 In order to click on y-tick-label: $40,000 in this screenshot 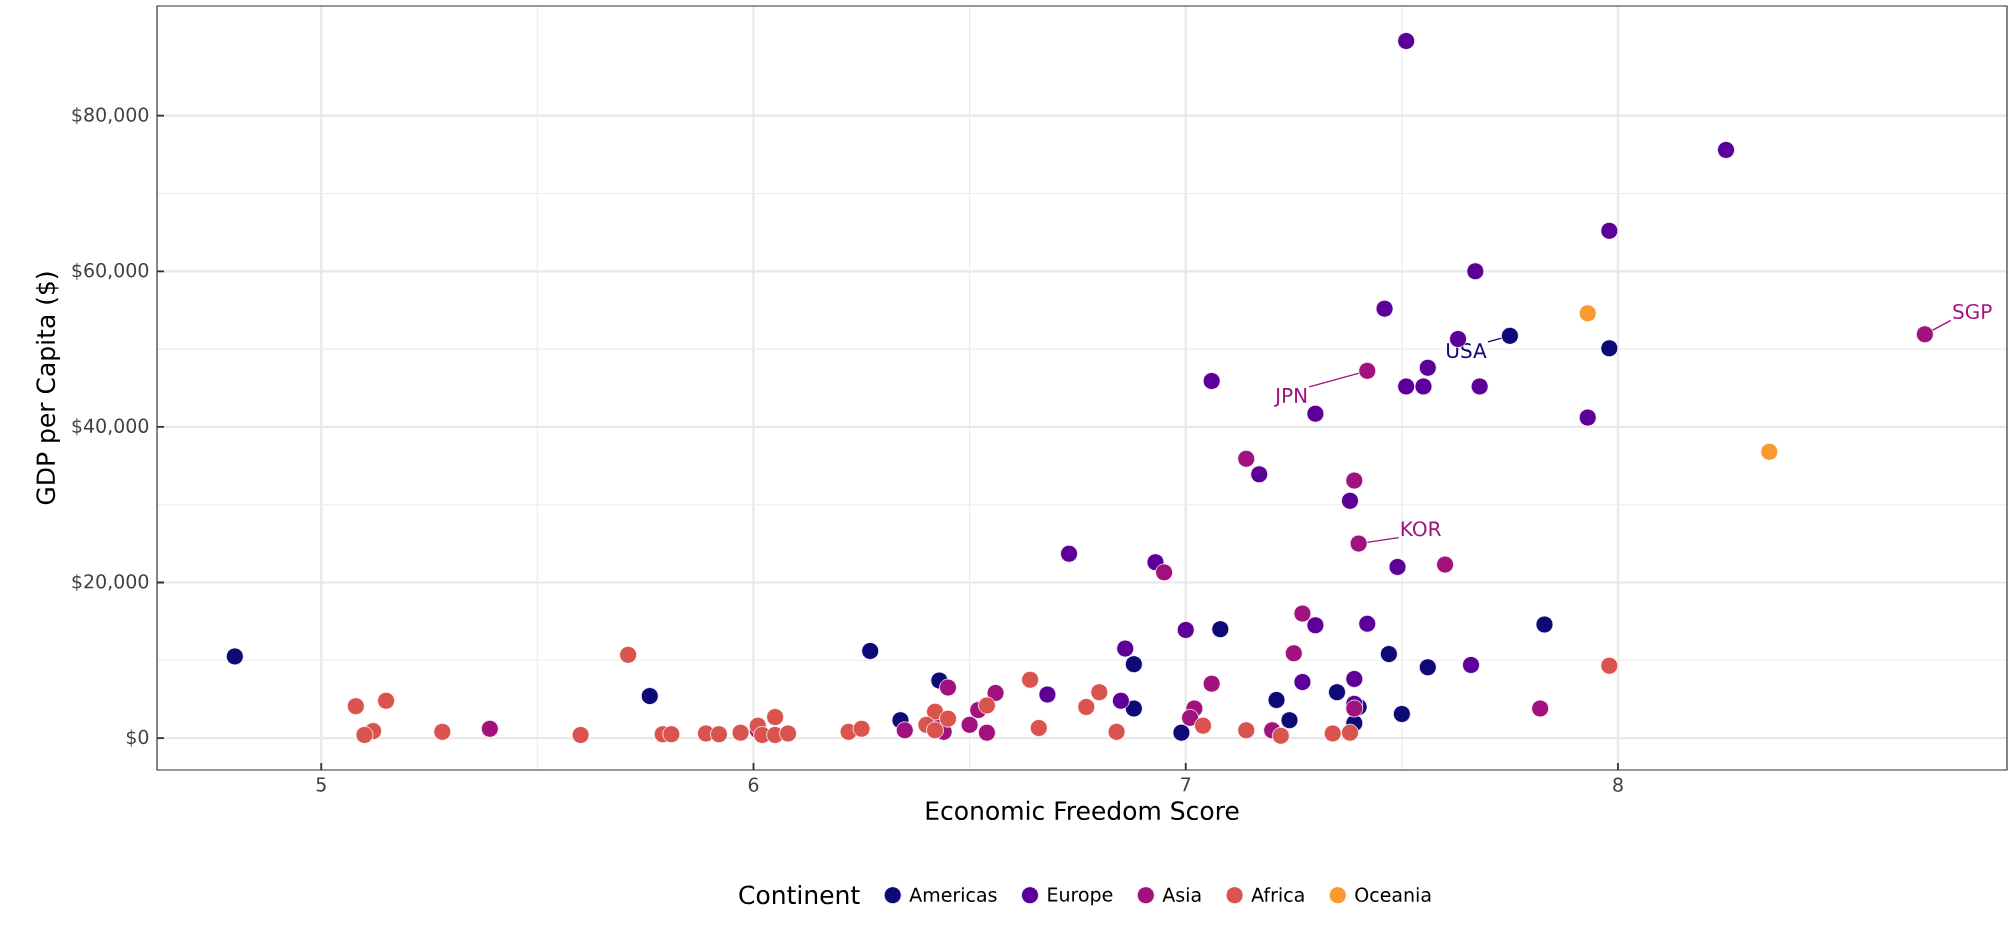, I will do `click(110, 427)`.